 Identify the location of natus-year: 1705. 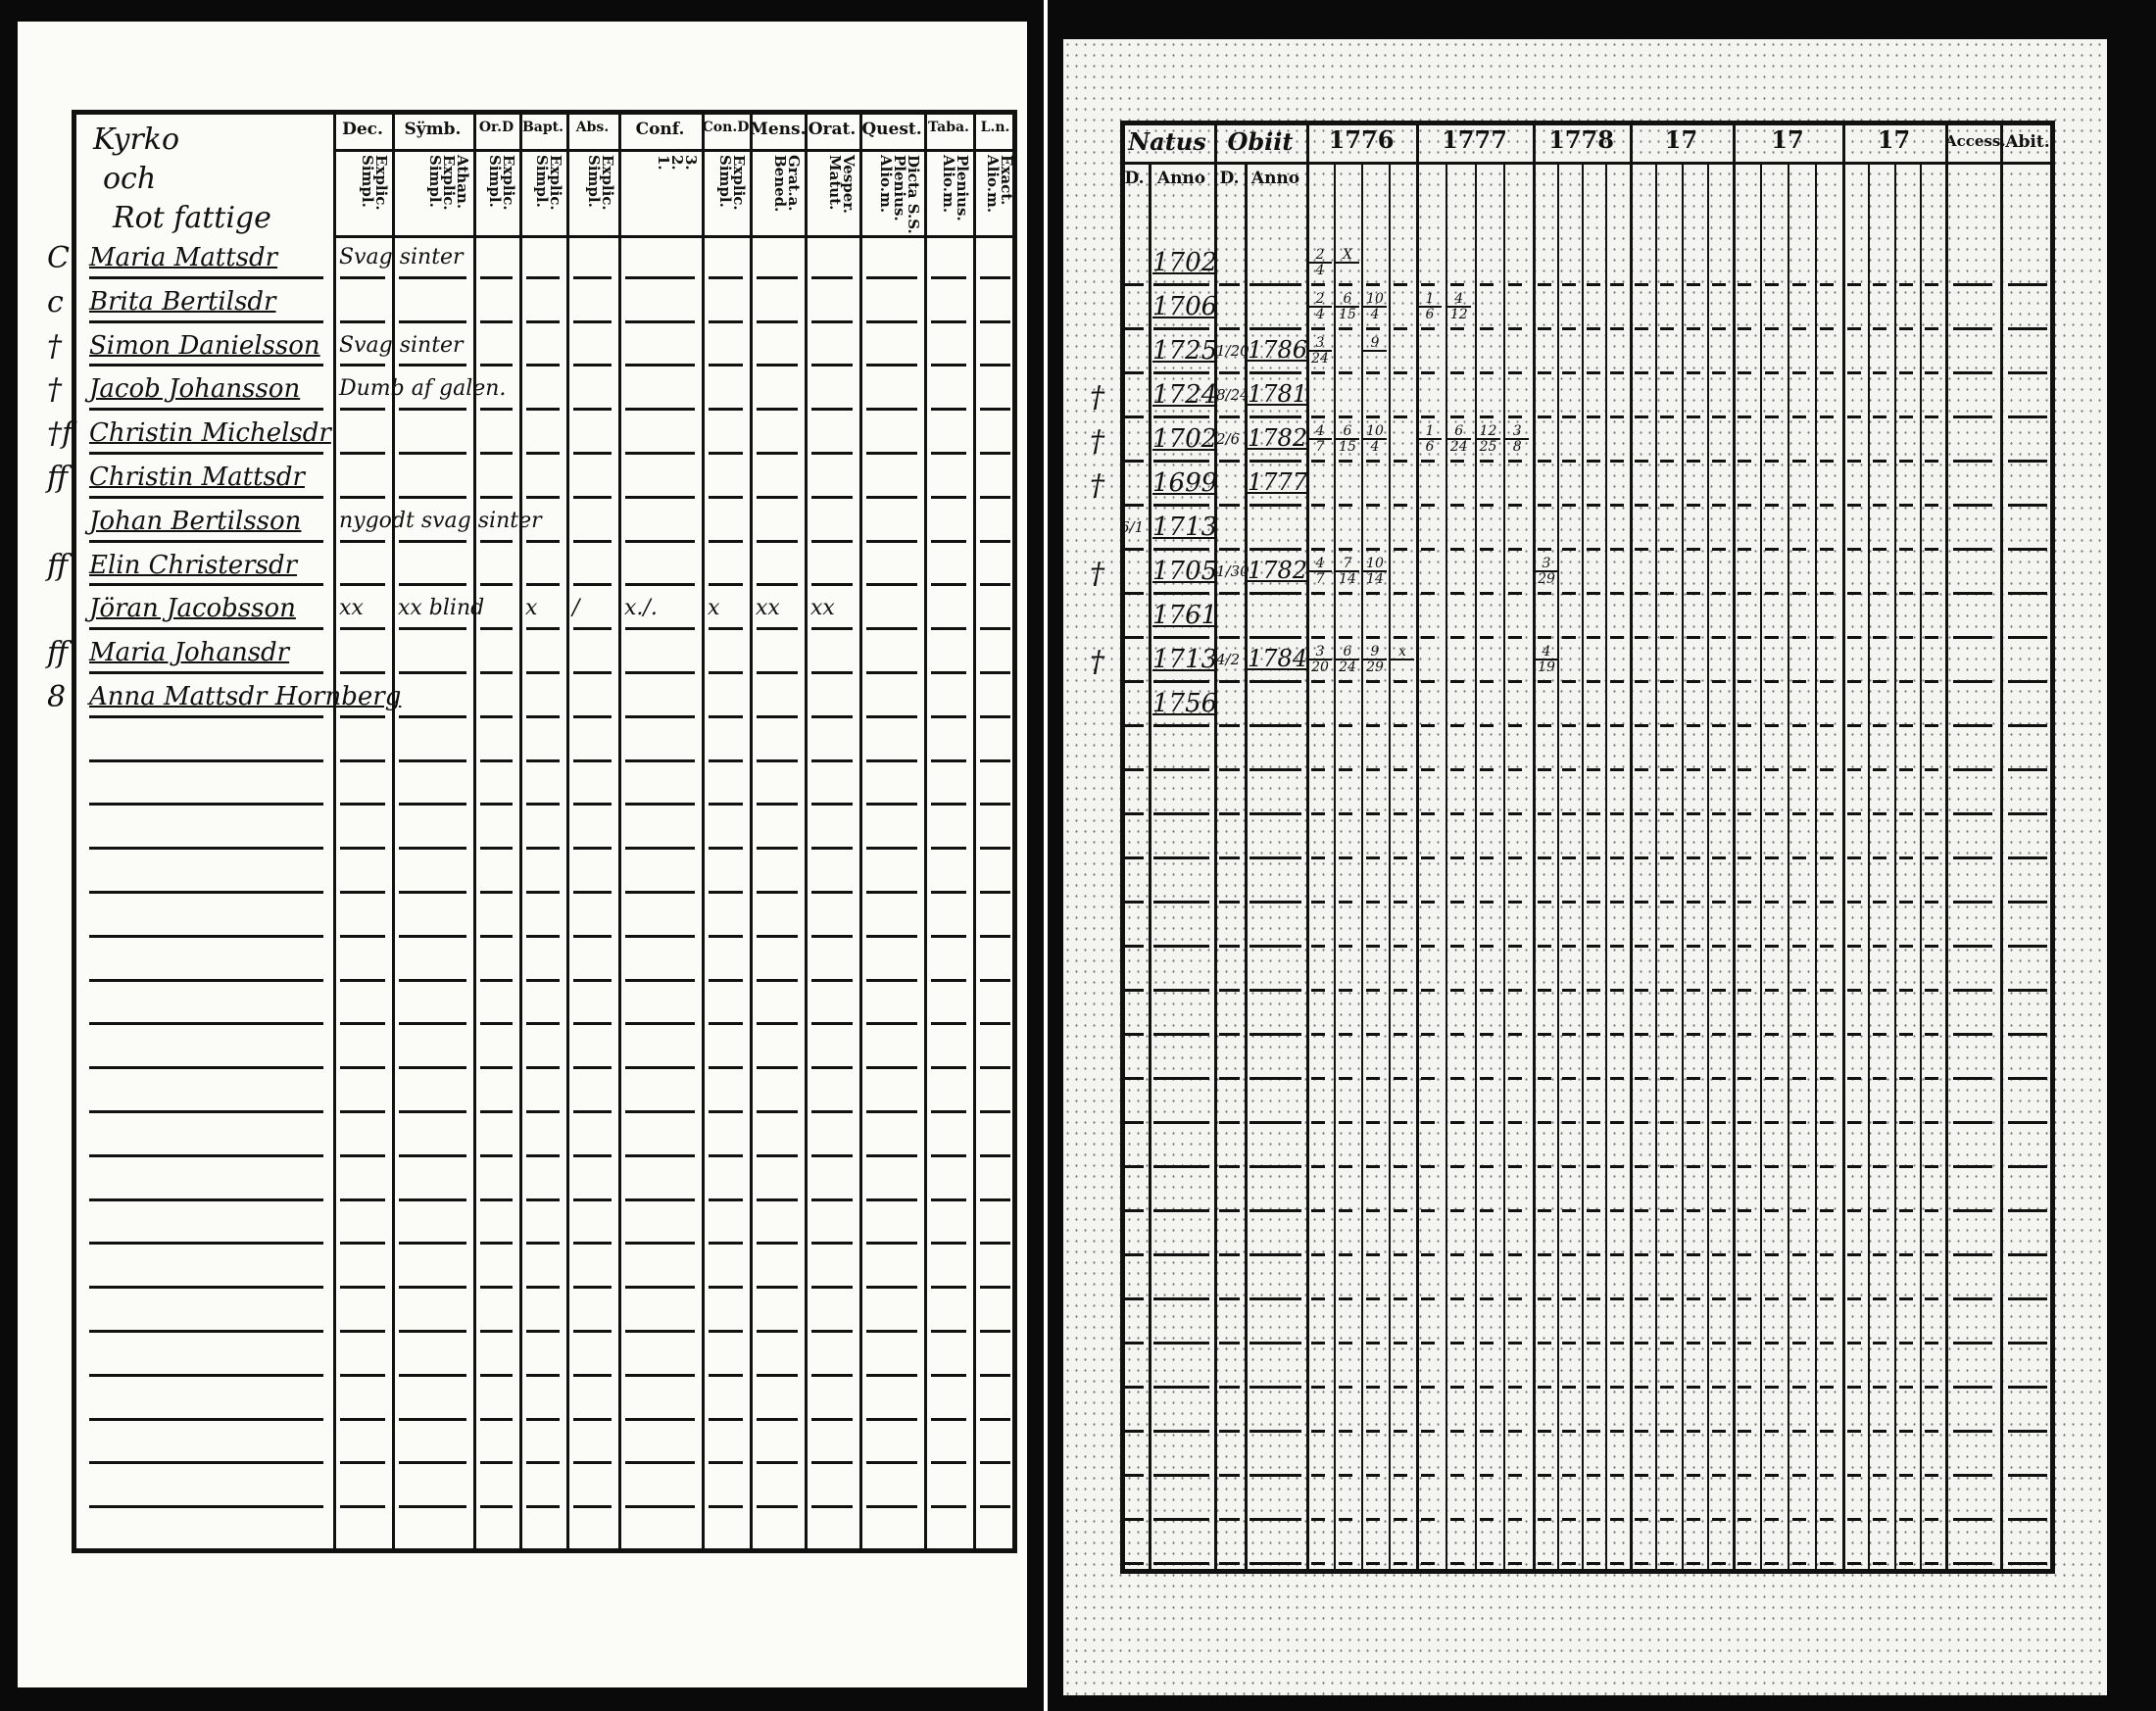
(1185, 571).